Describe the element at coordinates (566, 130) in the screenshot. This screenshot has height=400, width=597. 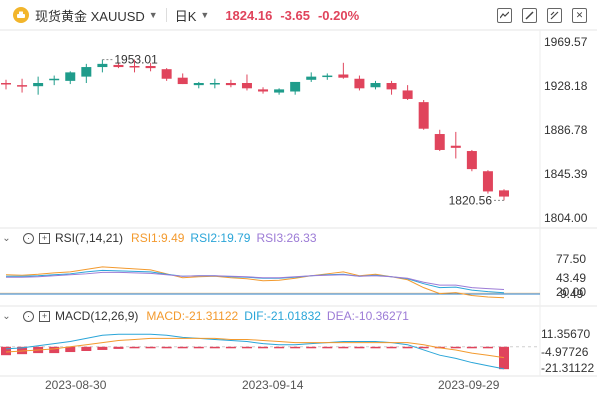
I see `price-tick-label: 1886.78` at that location.